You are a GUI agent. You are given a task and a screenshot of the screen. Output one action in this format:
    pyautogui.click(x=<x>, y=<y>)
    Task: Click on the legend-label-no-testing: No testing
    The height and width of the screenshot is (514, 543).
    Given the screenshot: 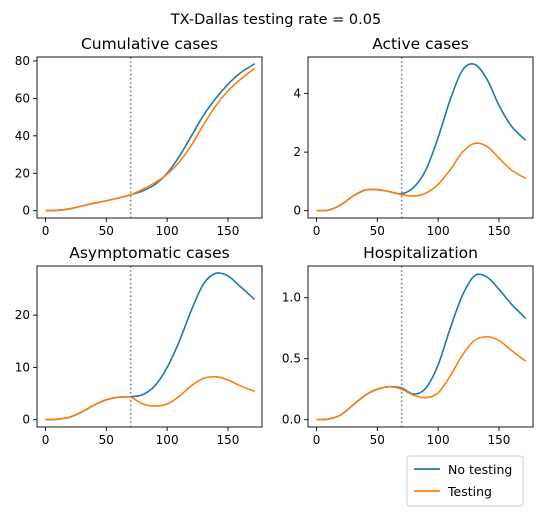 What is the action you would take?
    pyautogui.click(x=480, y=469)
    